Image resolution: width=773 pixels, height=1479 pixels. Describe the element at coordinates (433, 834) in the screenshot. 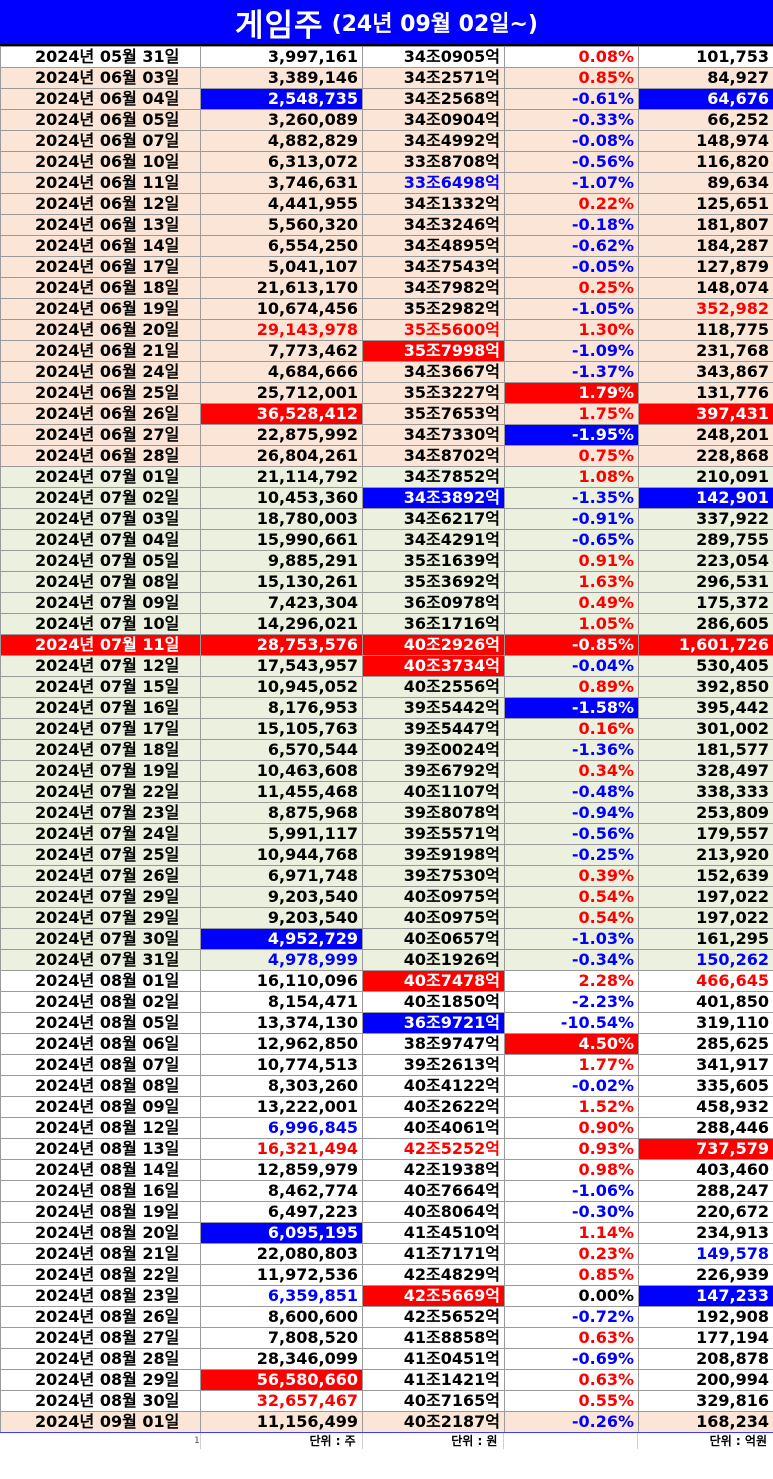

I see `market-cap-cell: 39조5571억` at that location.